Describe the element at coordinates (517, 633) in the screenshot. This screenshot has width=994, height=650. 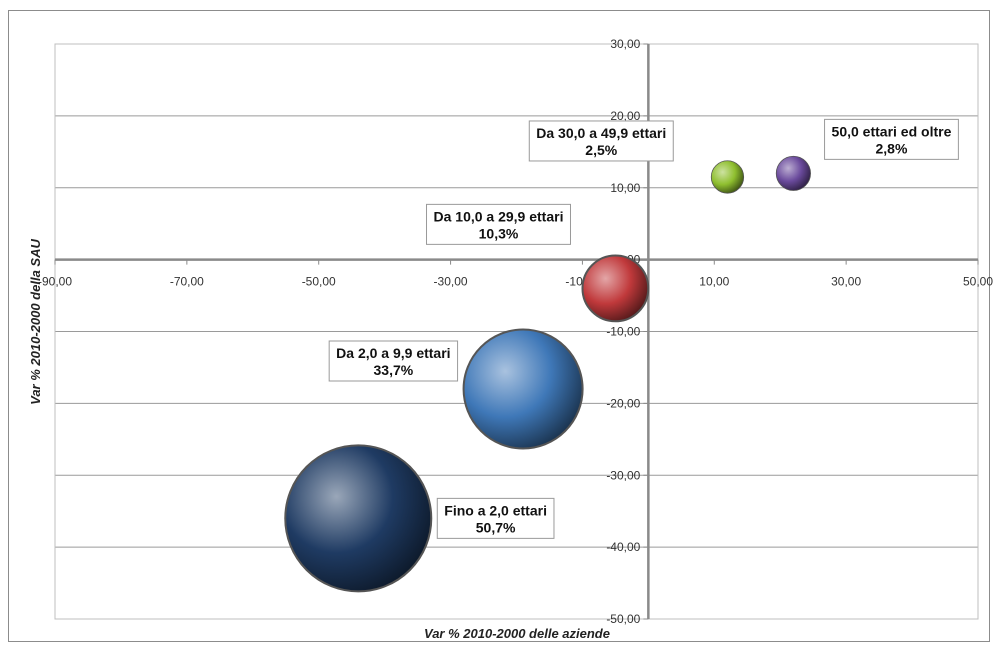
I see `x-axis-title: Var % 2010-2000 delle aziende` at that location.